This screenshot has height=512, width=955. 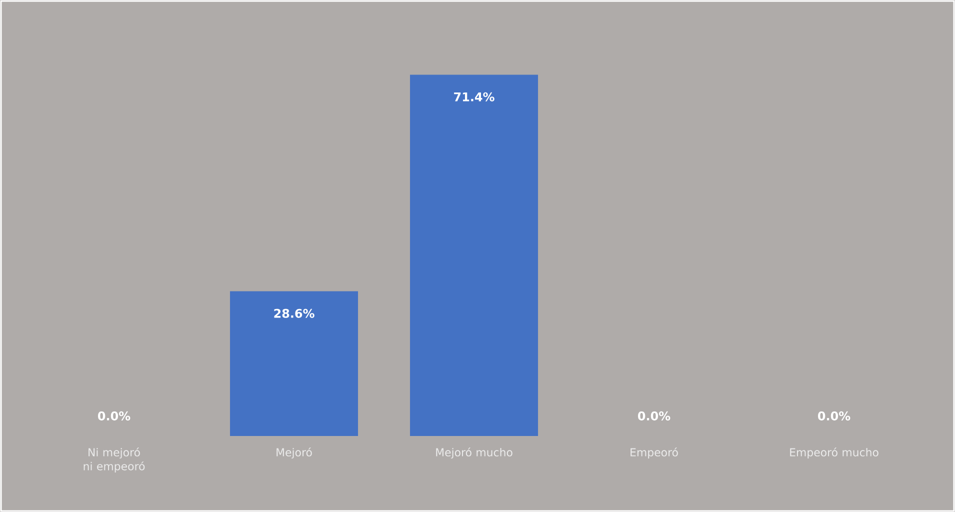 What do you see at coordinates (474, 97) in the screenshot?
I see `data-label: 71.4%` at bounding box center [474, 97].